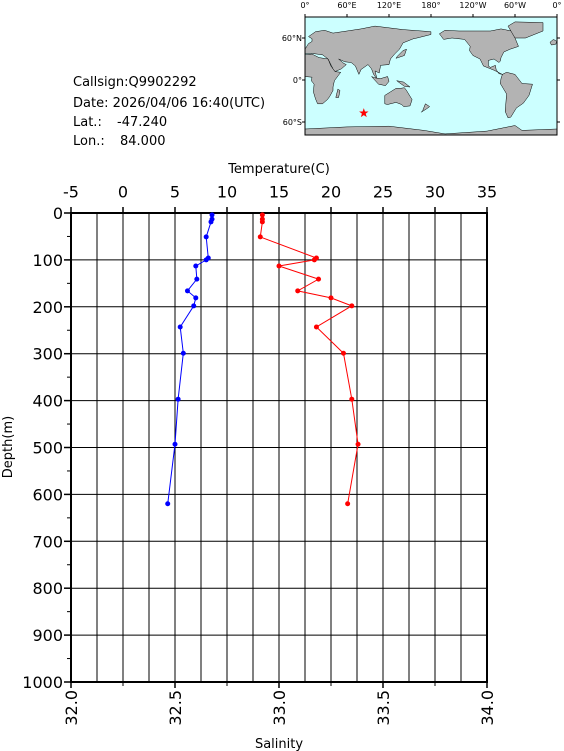 This screenshot has width=564, height=751. Describe the element at coordinates (487, 192) in the screenshot. I see `top-tick-label: 35` at that location.